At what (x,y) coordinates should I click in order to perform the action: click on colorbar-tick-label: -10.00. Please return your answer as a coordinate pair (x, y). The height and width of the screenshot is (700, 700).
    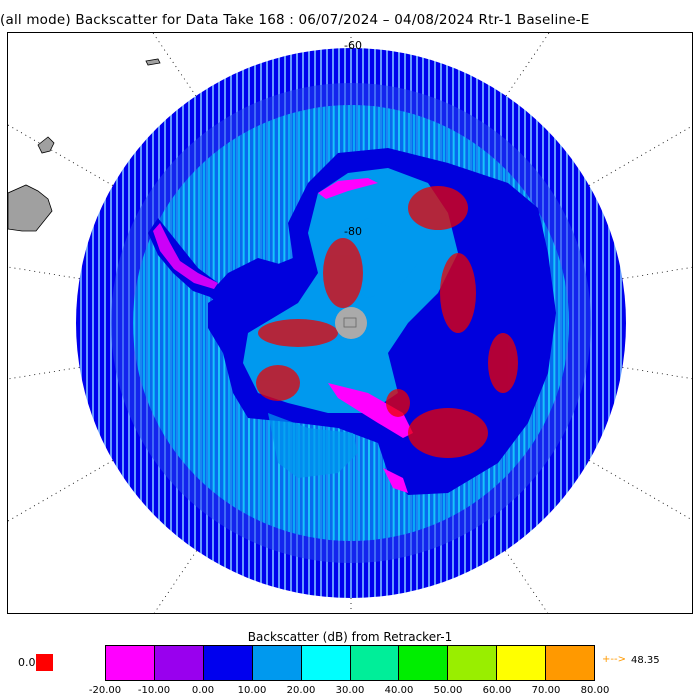
    Looking at the image, I should click on (154, 690).